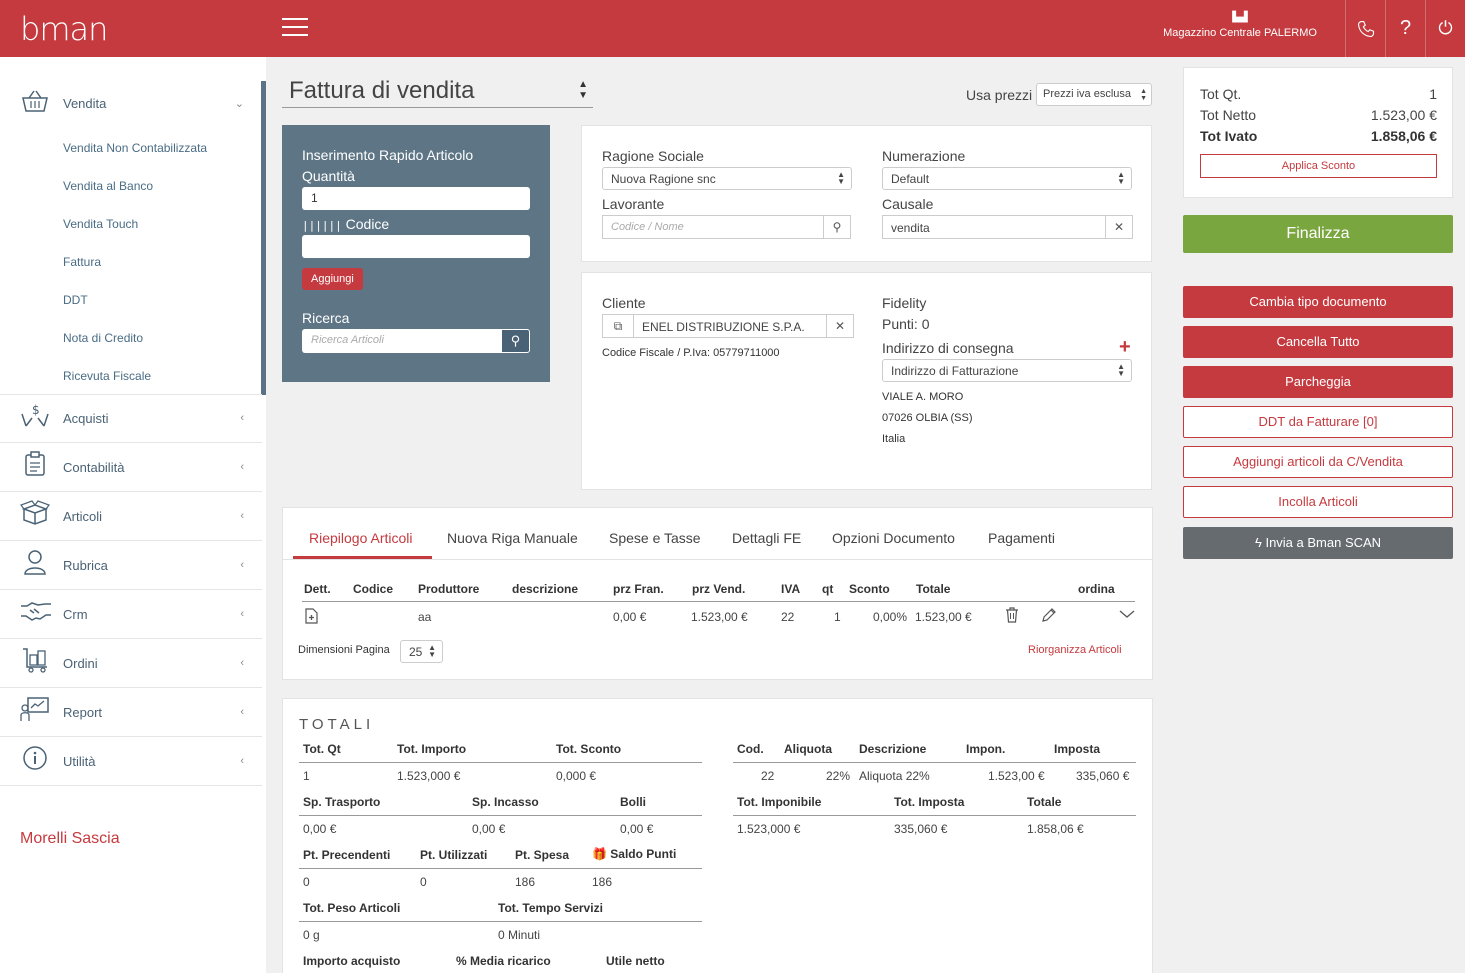  Describe the element at coordinates (311, 617) in the screenshot. I see `row-detail-icon` at that location.